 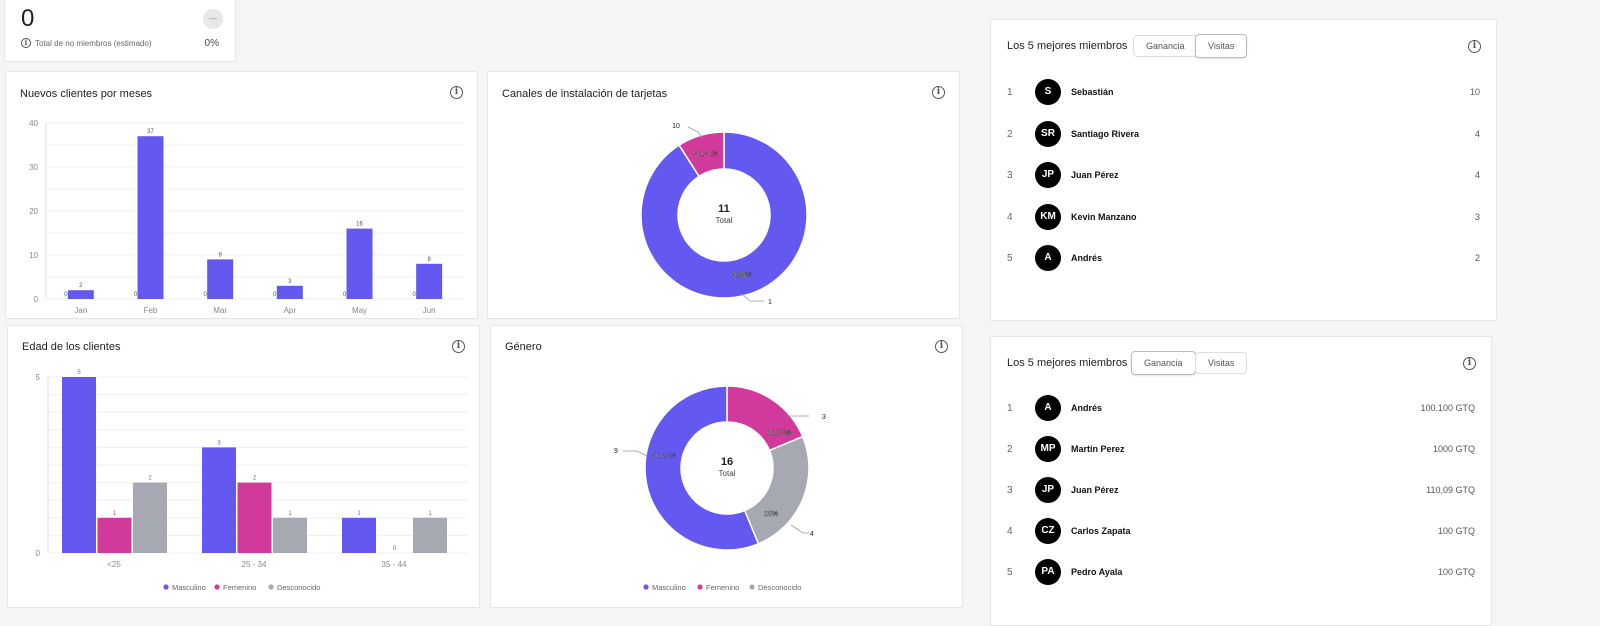 What do you see at coordinates (1243, 93) in the screenshot?
I see `member-row: 1 S Sebastián 10` at bounding box center [1243, 93].